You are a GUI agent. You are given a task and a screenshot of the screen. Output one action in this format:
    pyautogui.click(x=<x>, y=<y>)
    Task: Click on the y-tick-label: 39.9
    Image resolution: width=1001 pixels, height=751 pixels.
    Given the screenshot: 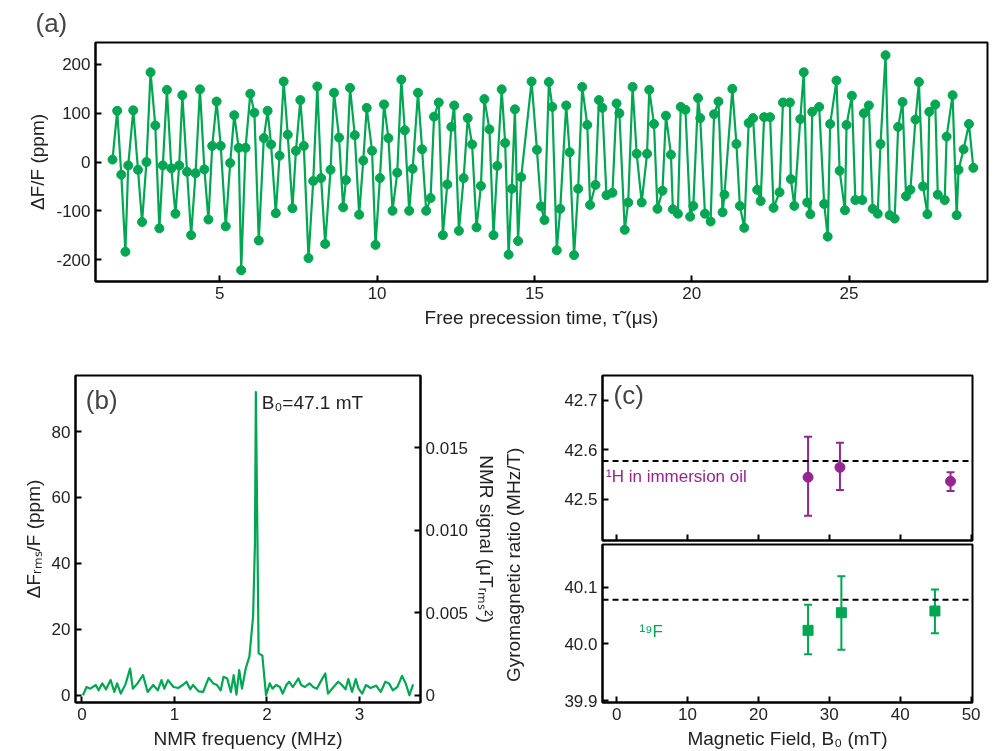 What is the action you would take?
    pyautogui.click(x=581, y=701)
    